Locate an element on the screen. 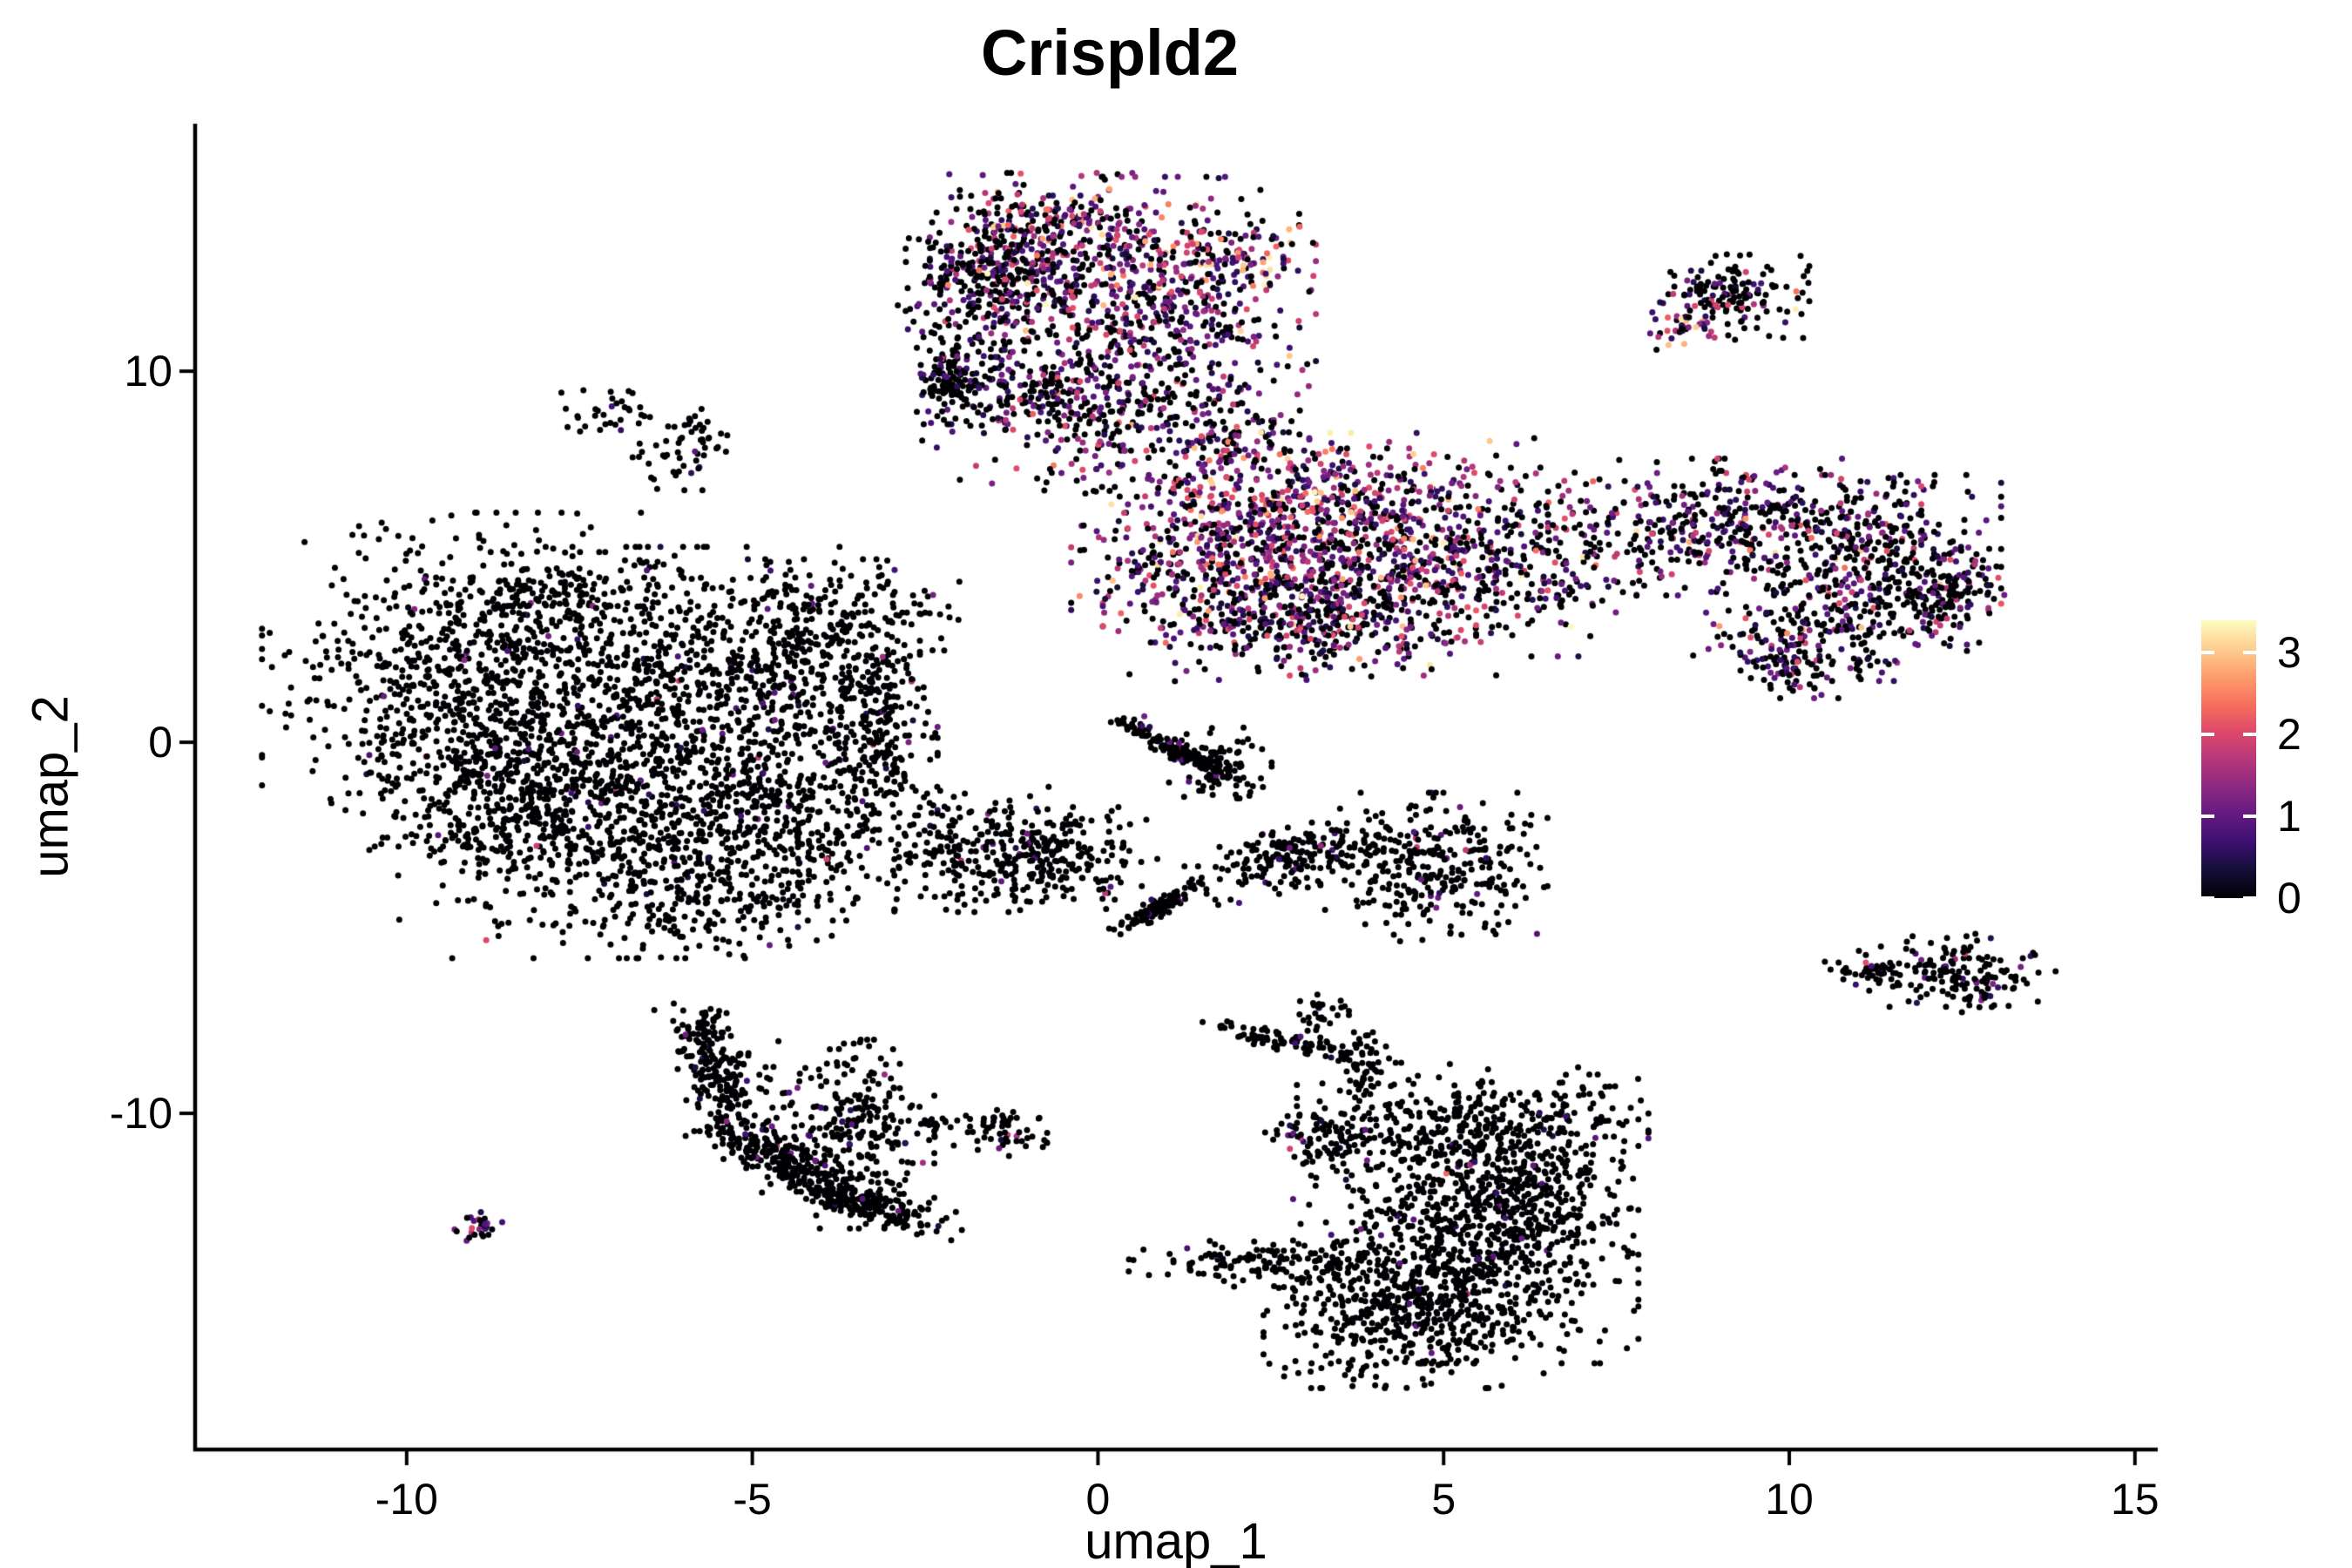 The height and width of the screenshot is (1568, 2352). y-tick-label: -10 is located at coordinates (140, 1114).